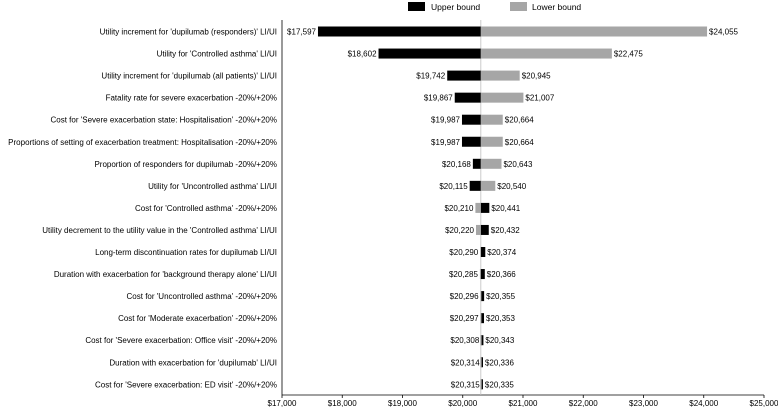 The width and height of the screenshot is (778, 408). What do you see at coordinates (499, 384) in the screenshot?
I see `data-label-right: $20,335` at bounding box center [499, 384].